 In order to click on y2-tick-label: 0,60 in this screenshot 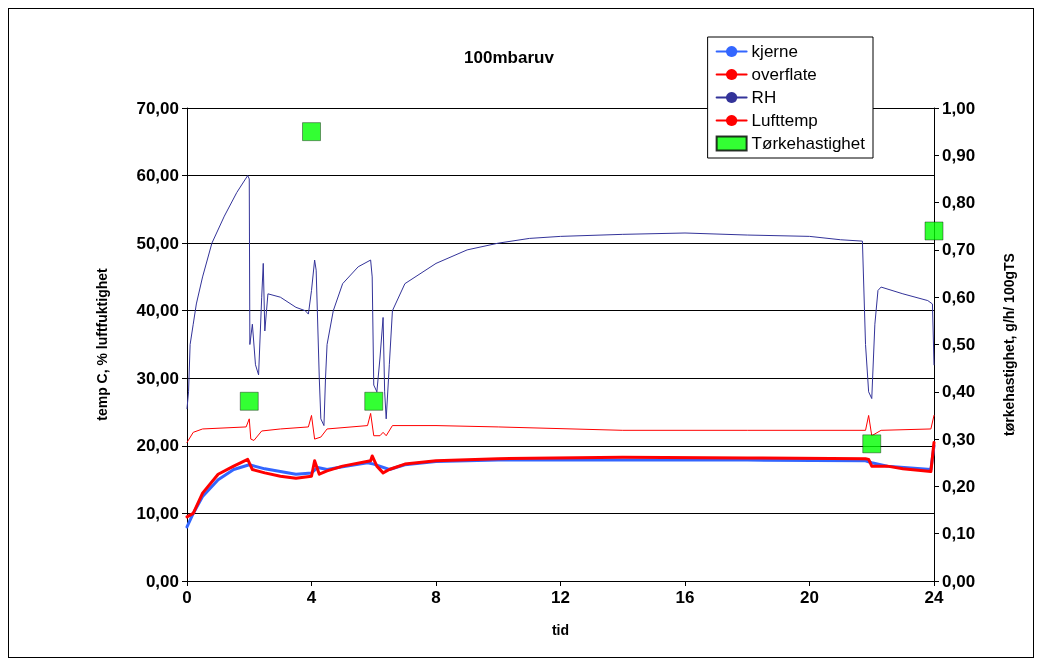, I will do `click(959, 297)`.